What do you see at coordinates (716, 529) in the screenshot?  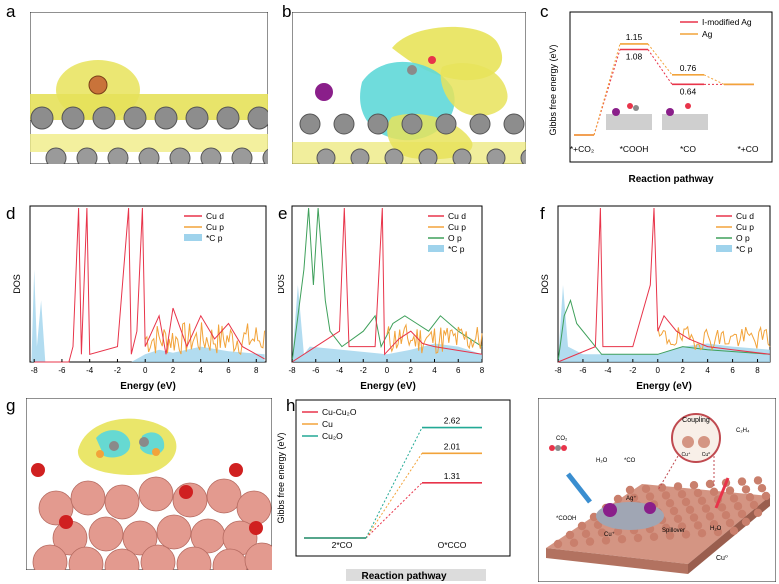 I see `h2o-right-label: H₂O` at bounding box center [716, 529].